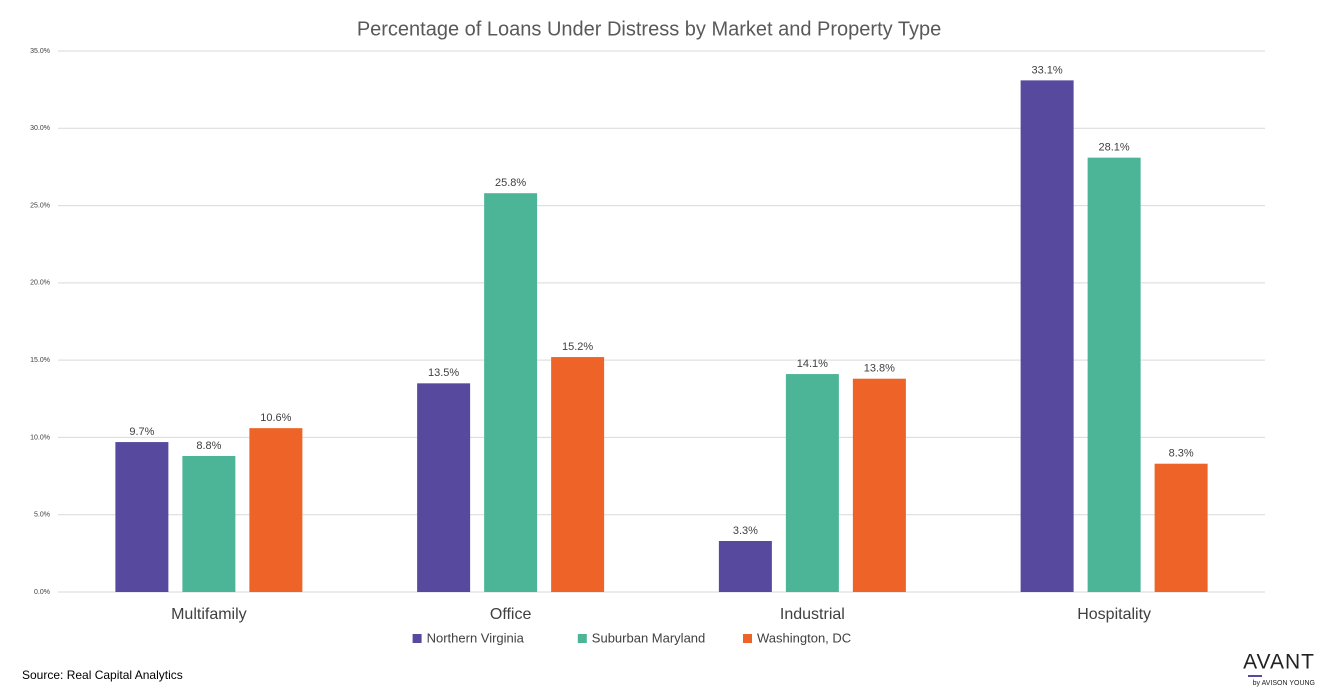 Image resolution: width=1330 pixels, height=697 pixels. Describe the element at coordinates (40, 128) in the screenshot. I see `y-tick-label: 30.0%` at that location.